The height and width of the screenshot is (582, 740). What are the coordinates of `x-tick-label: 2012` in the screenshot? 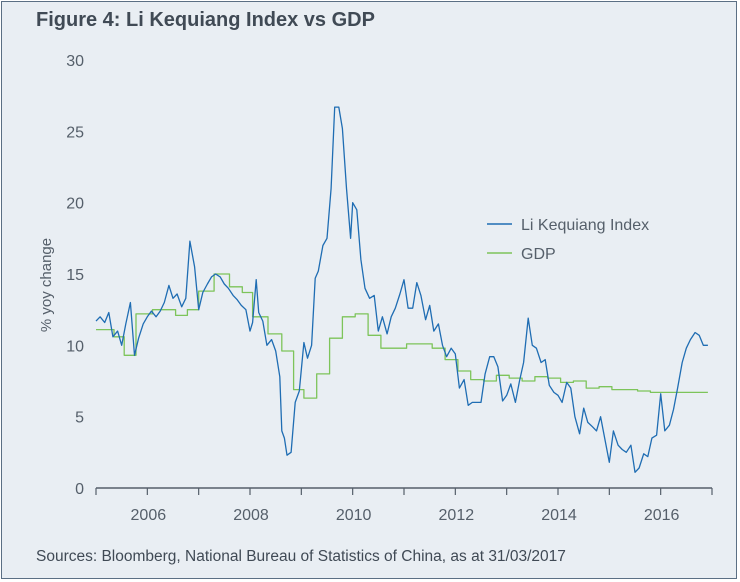 It's located at (457, 515).